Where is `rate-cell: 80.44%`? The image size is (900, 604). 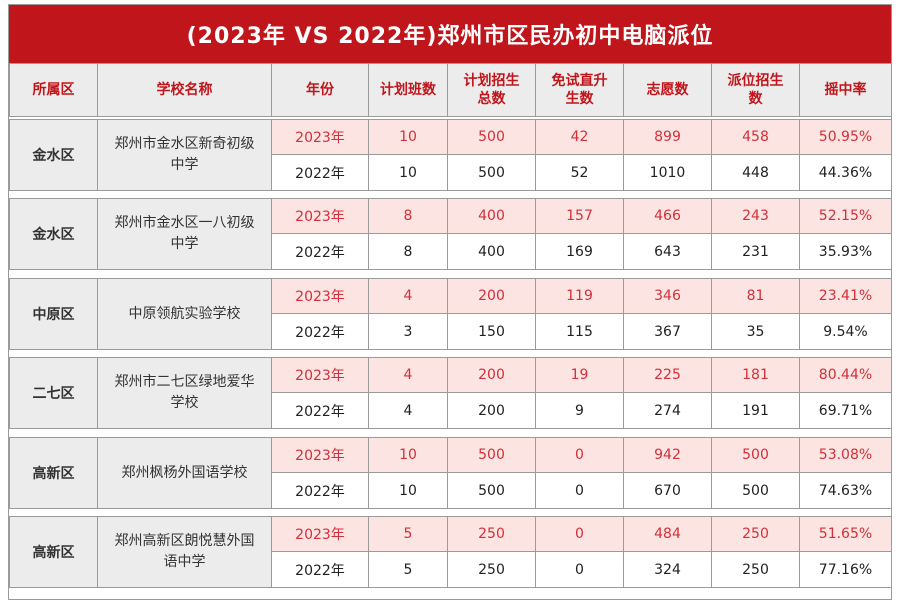 rate-cell: 80.44% is located at coordinates (845, 375).